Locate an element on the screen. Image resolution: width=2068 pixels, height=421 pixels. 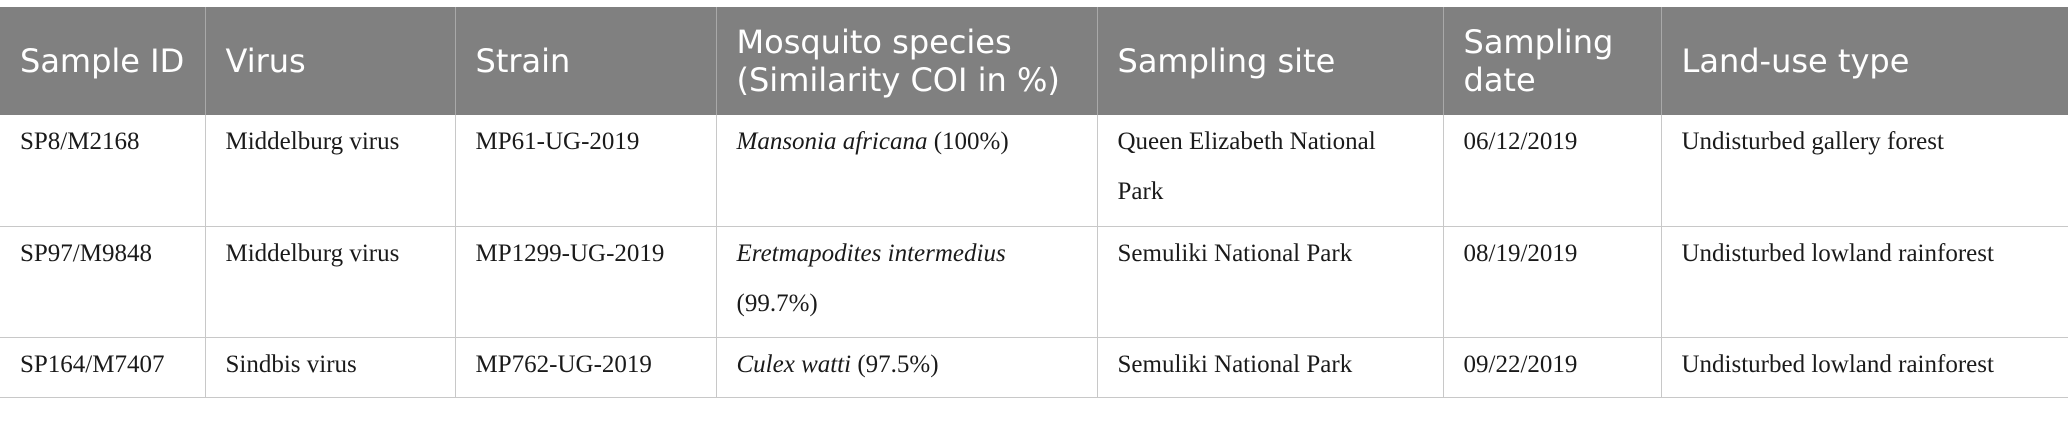
header-sampling-site: Sampling site is located at coordinates (1270, 61).